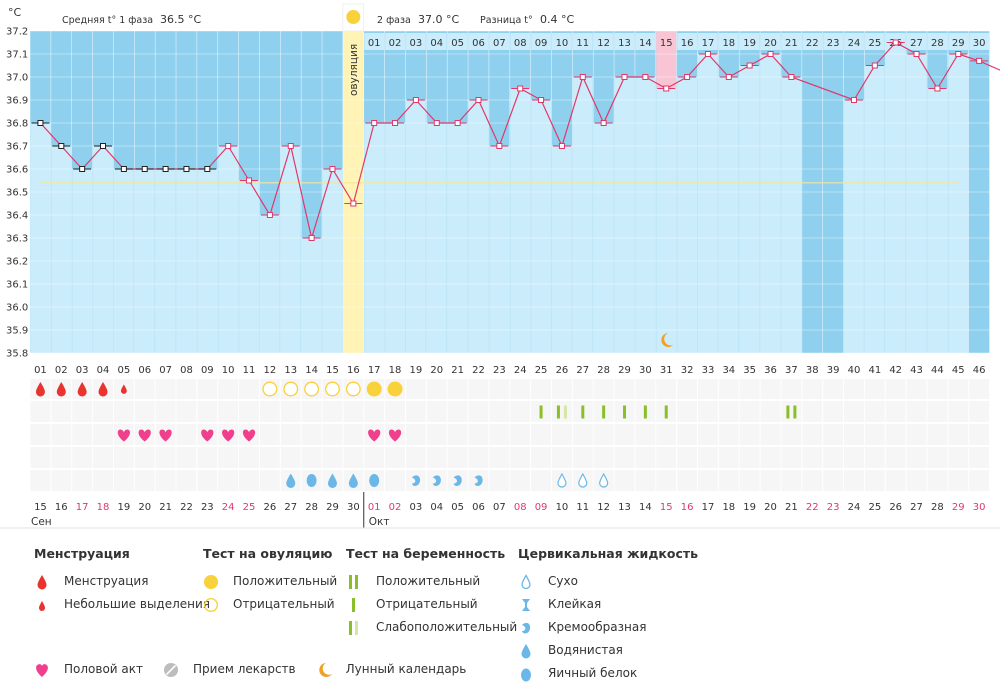 Image resolution: width=1000 pixels, height=685 pixels. Describe the element at coordinates (17, 101) in the screenshot. I see `y-tick-label: 36.9` at that location.